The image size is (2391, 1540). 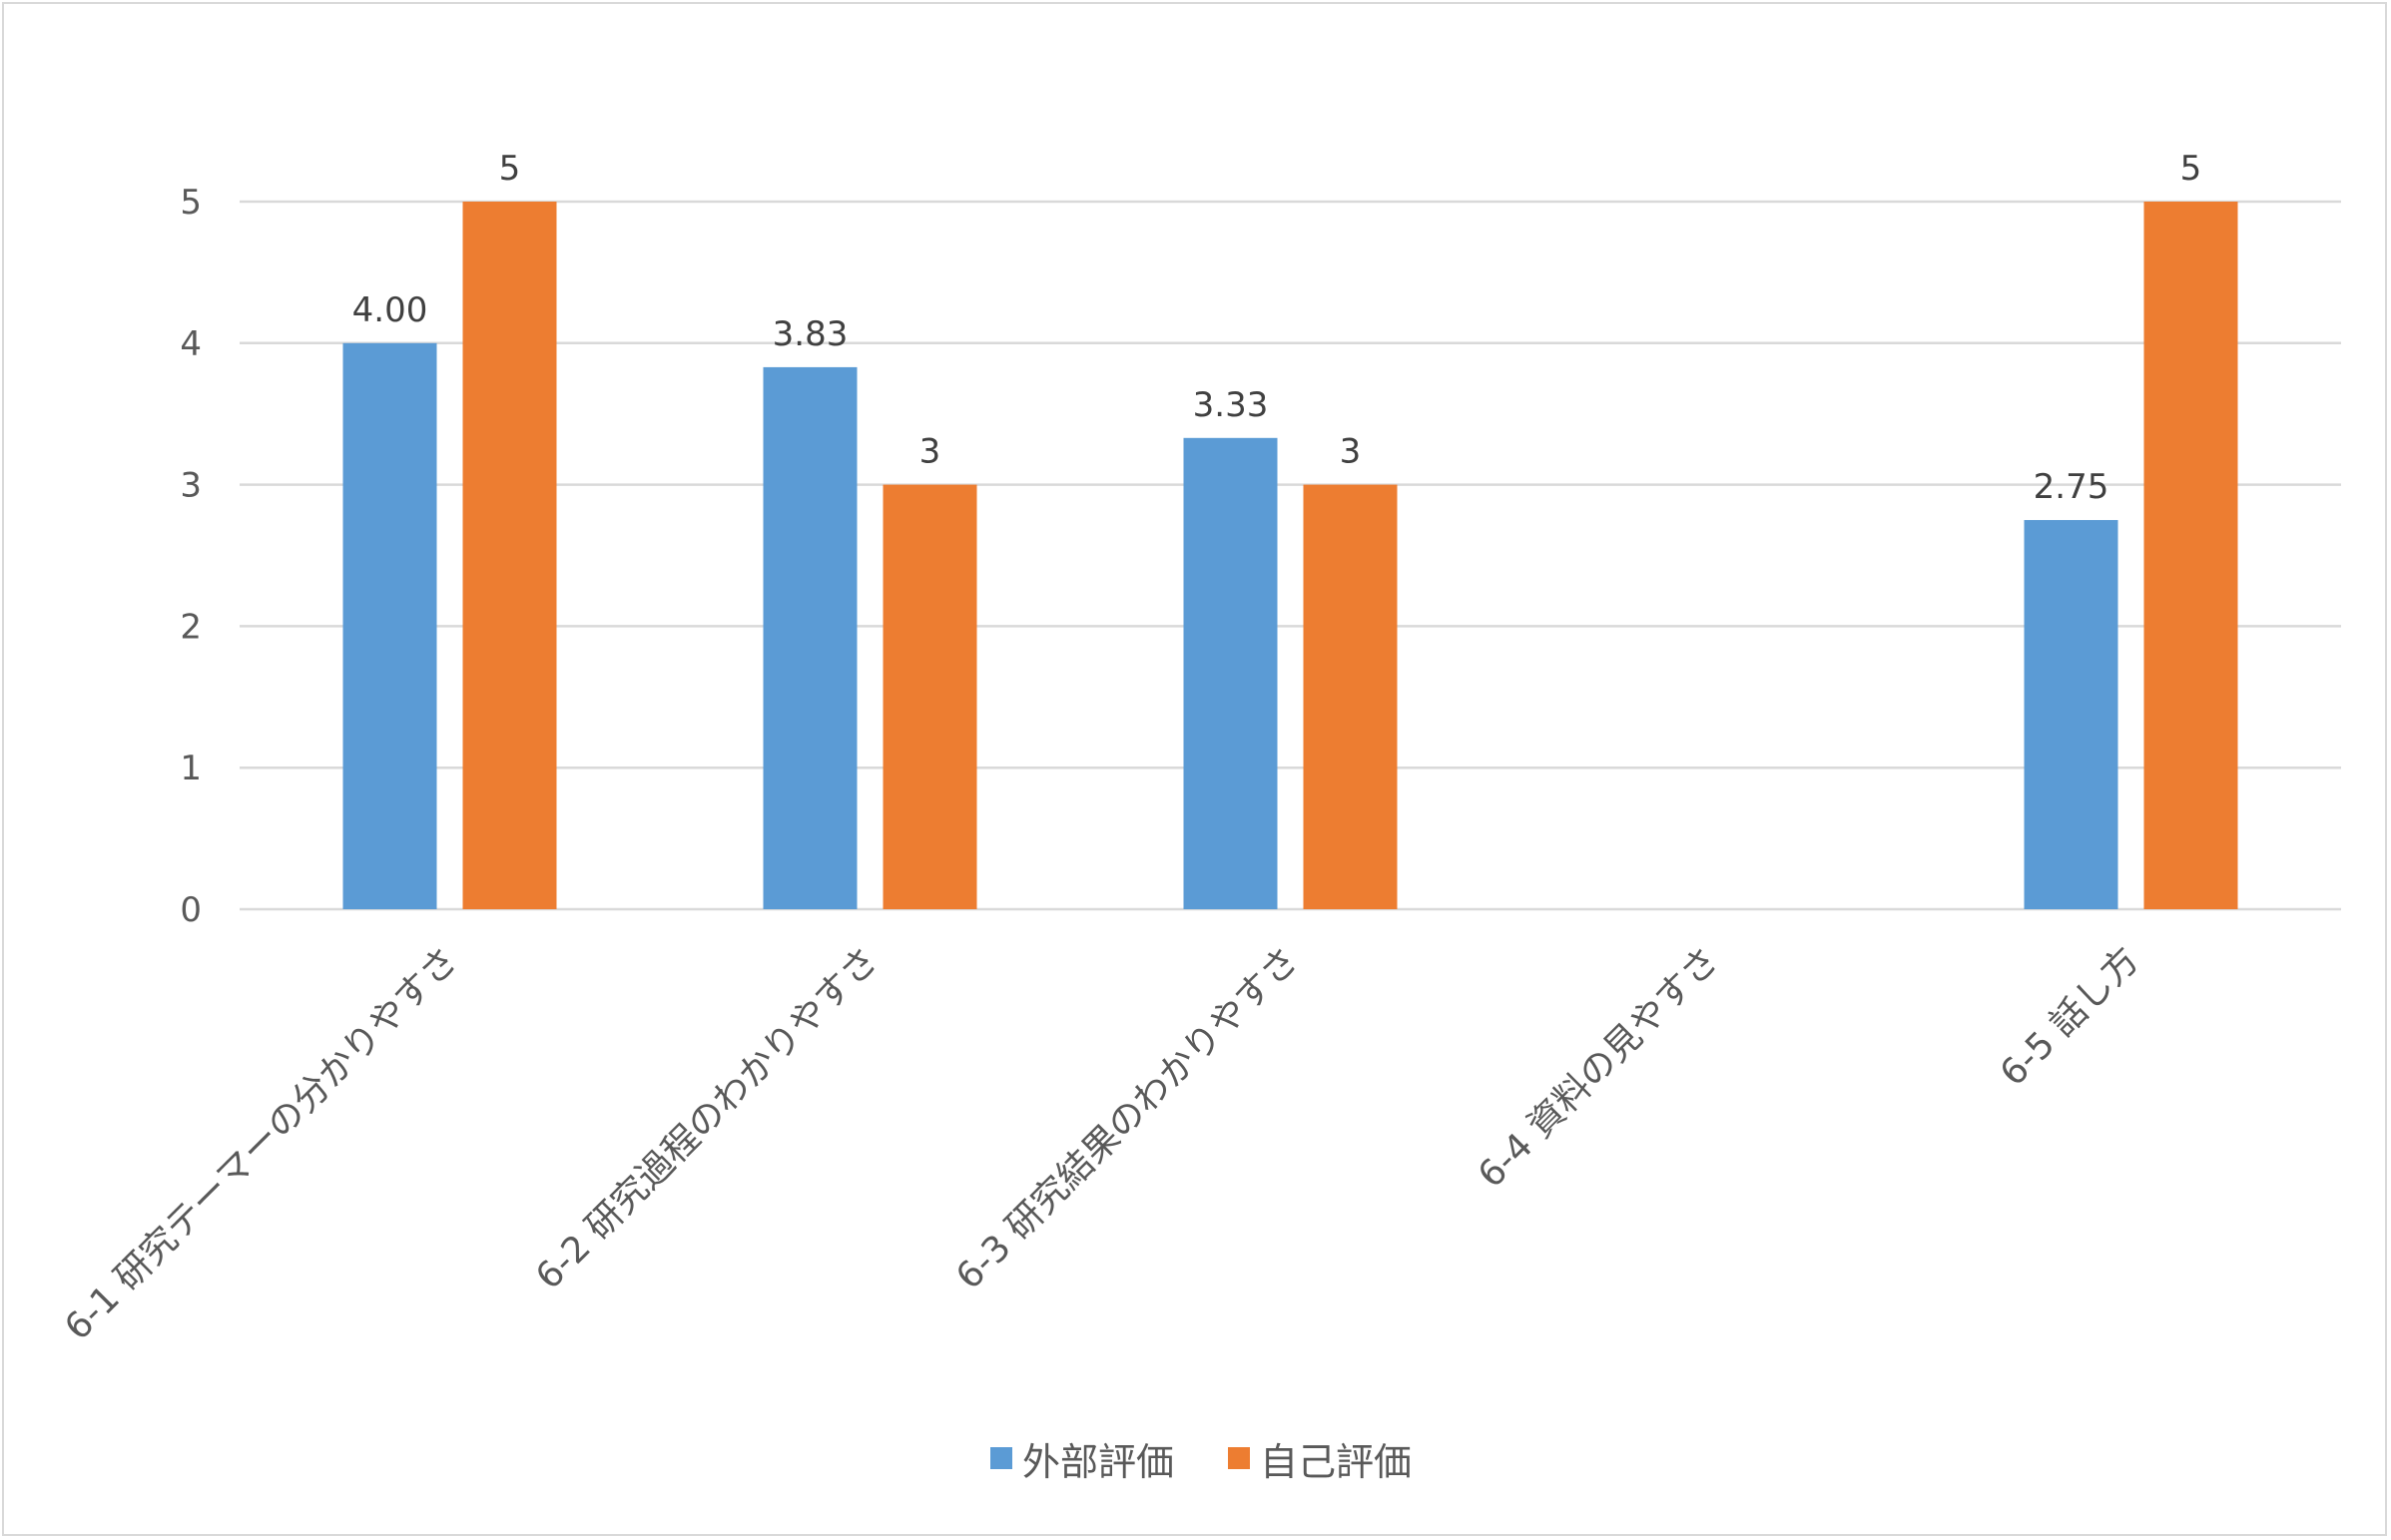 What do you see at coordinates (191, 203) in the screenshot?
I see `y-tick-label: 5` at bounding box center [191, 203].